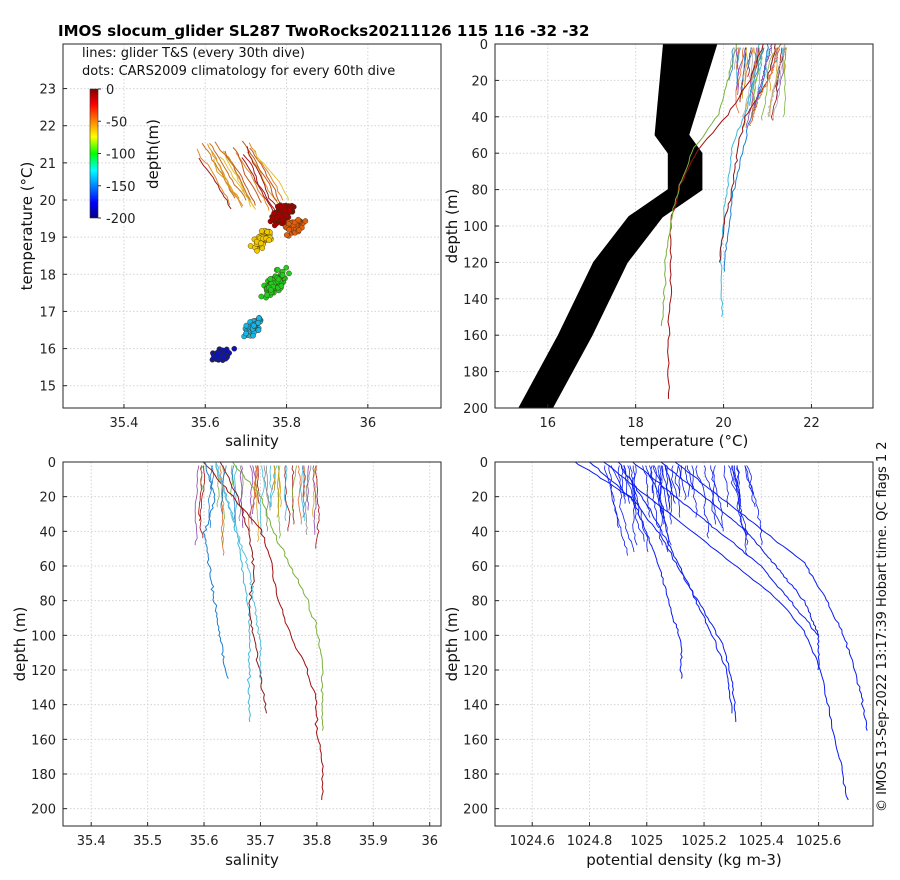  What do you see at coordinates (47, 238) in the screenshot?
I see `y-tick-label: 19` at bounding box center [47, 238].